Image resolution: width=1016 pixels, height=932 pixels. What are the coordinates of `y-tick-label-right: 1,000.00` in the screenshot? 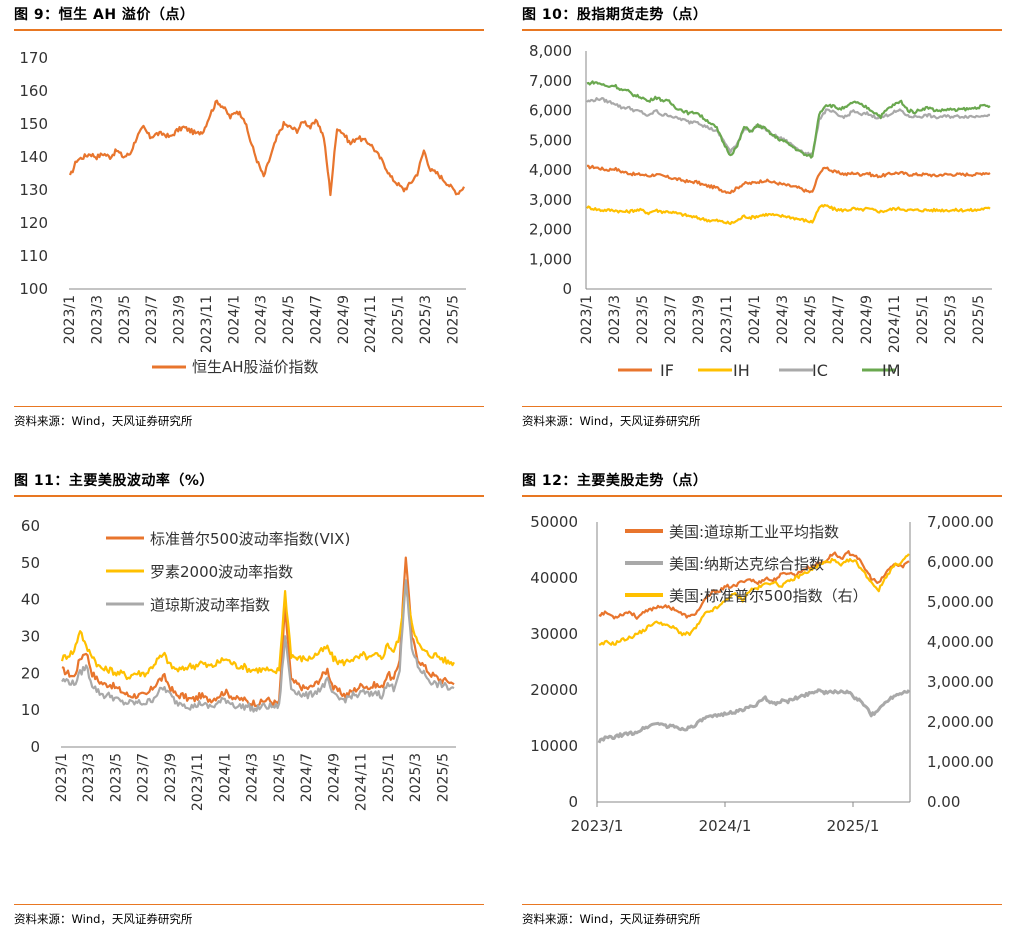 It's located at (960, 762).